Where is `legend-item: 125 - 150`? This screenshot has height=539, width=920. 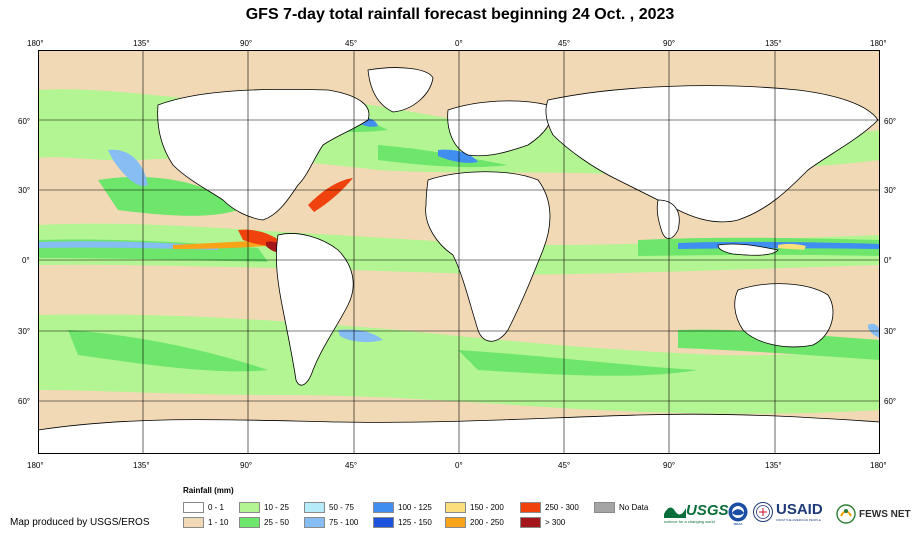 legend-item: 125 - 150 is located at coordinates (402, 522).